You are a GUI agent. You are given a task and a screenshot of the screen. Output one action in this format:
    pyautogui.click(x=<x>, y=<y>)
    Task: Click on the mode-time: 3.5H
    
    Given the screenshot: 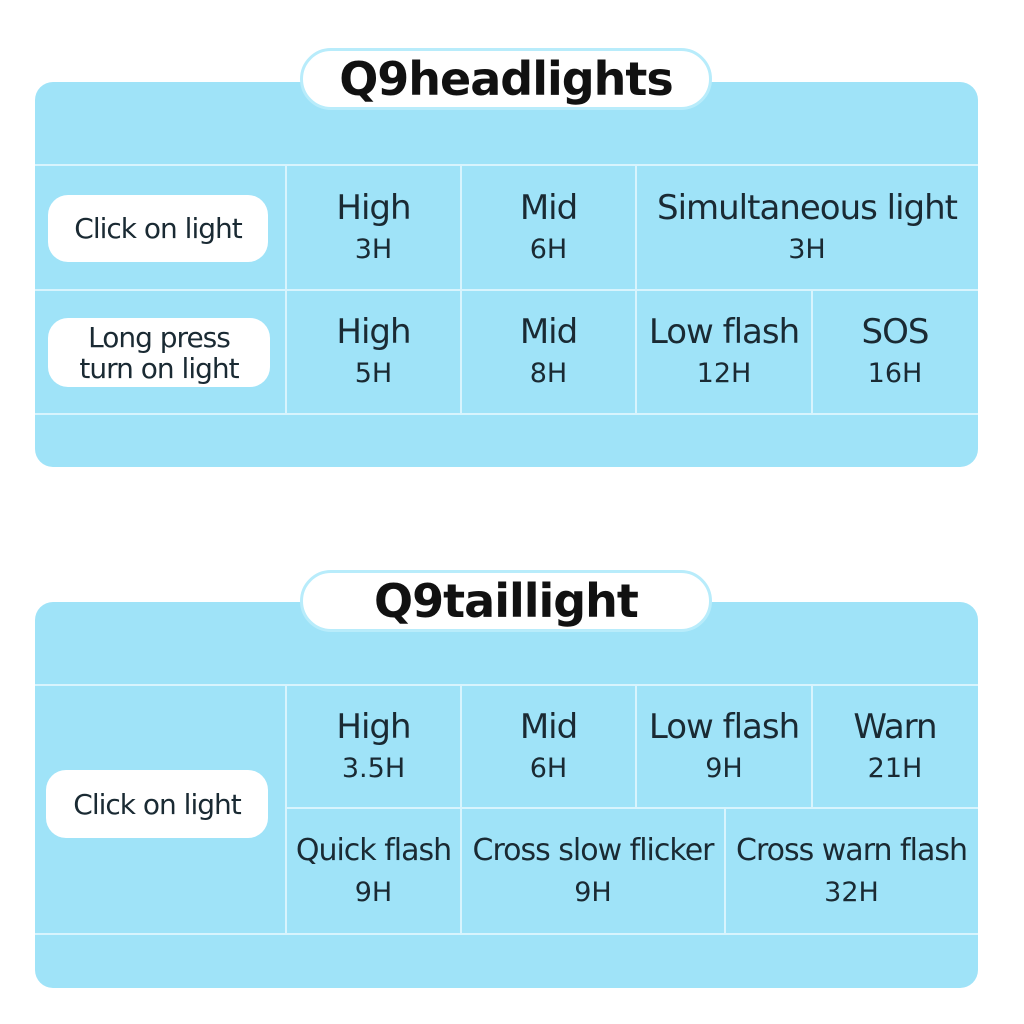 What is the action you would take?
    pyautogui.click(x=373, y=768)
    